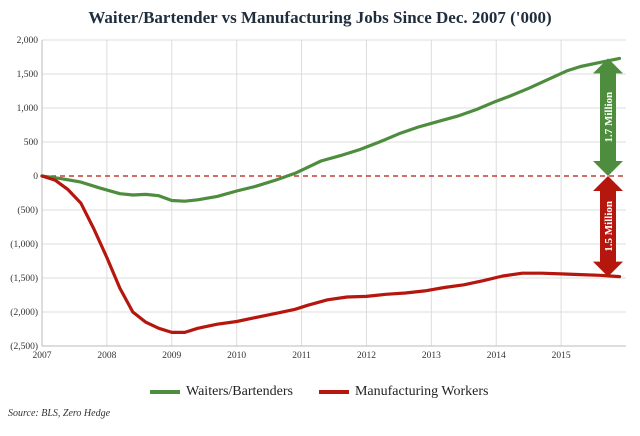 This screenshot has height=436, width=640. I want to click on annotation-label: 1.5 Million, so click(609, 226).